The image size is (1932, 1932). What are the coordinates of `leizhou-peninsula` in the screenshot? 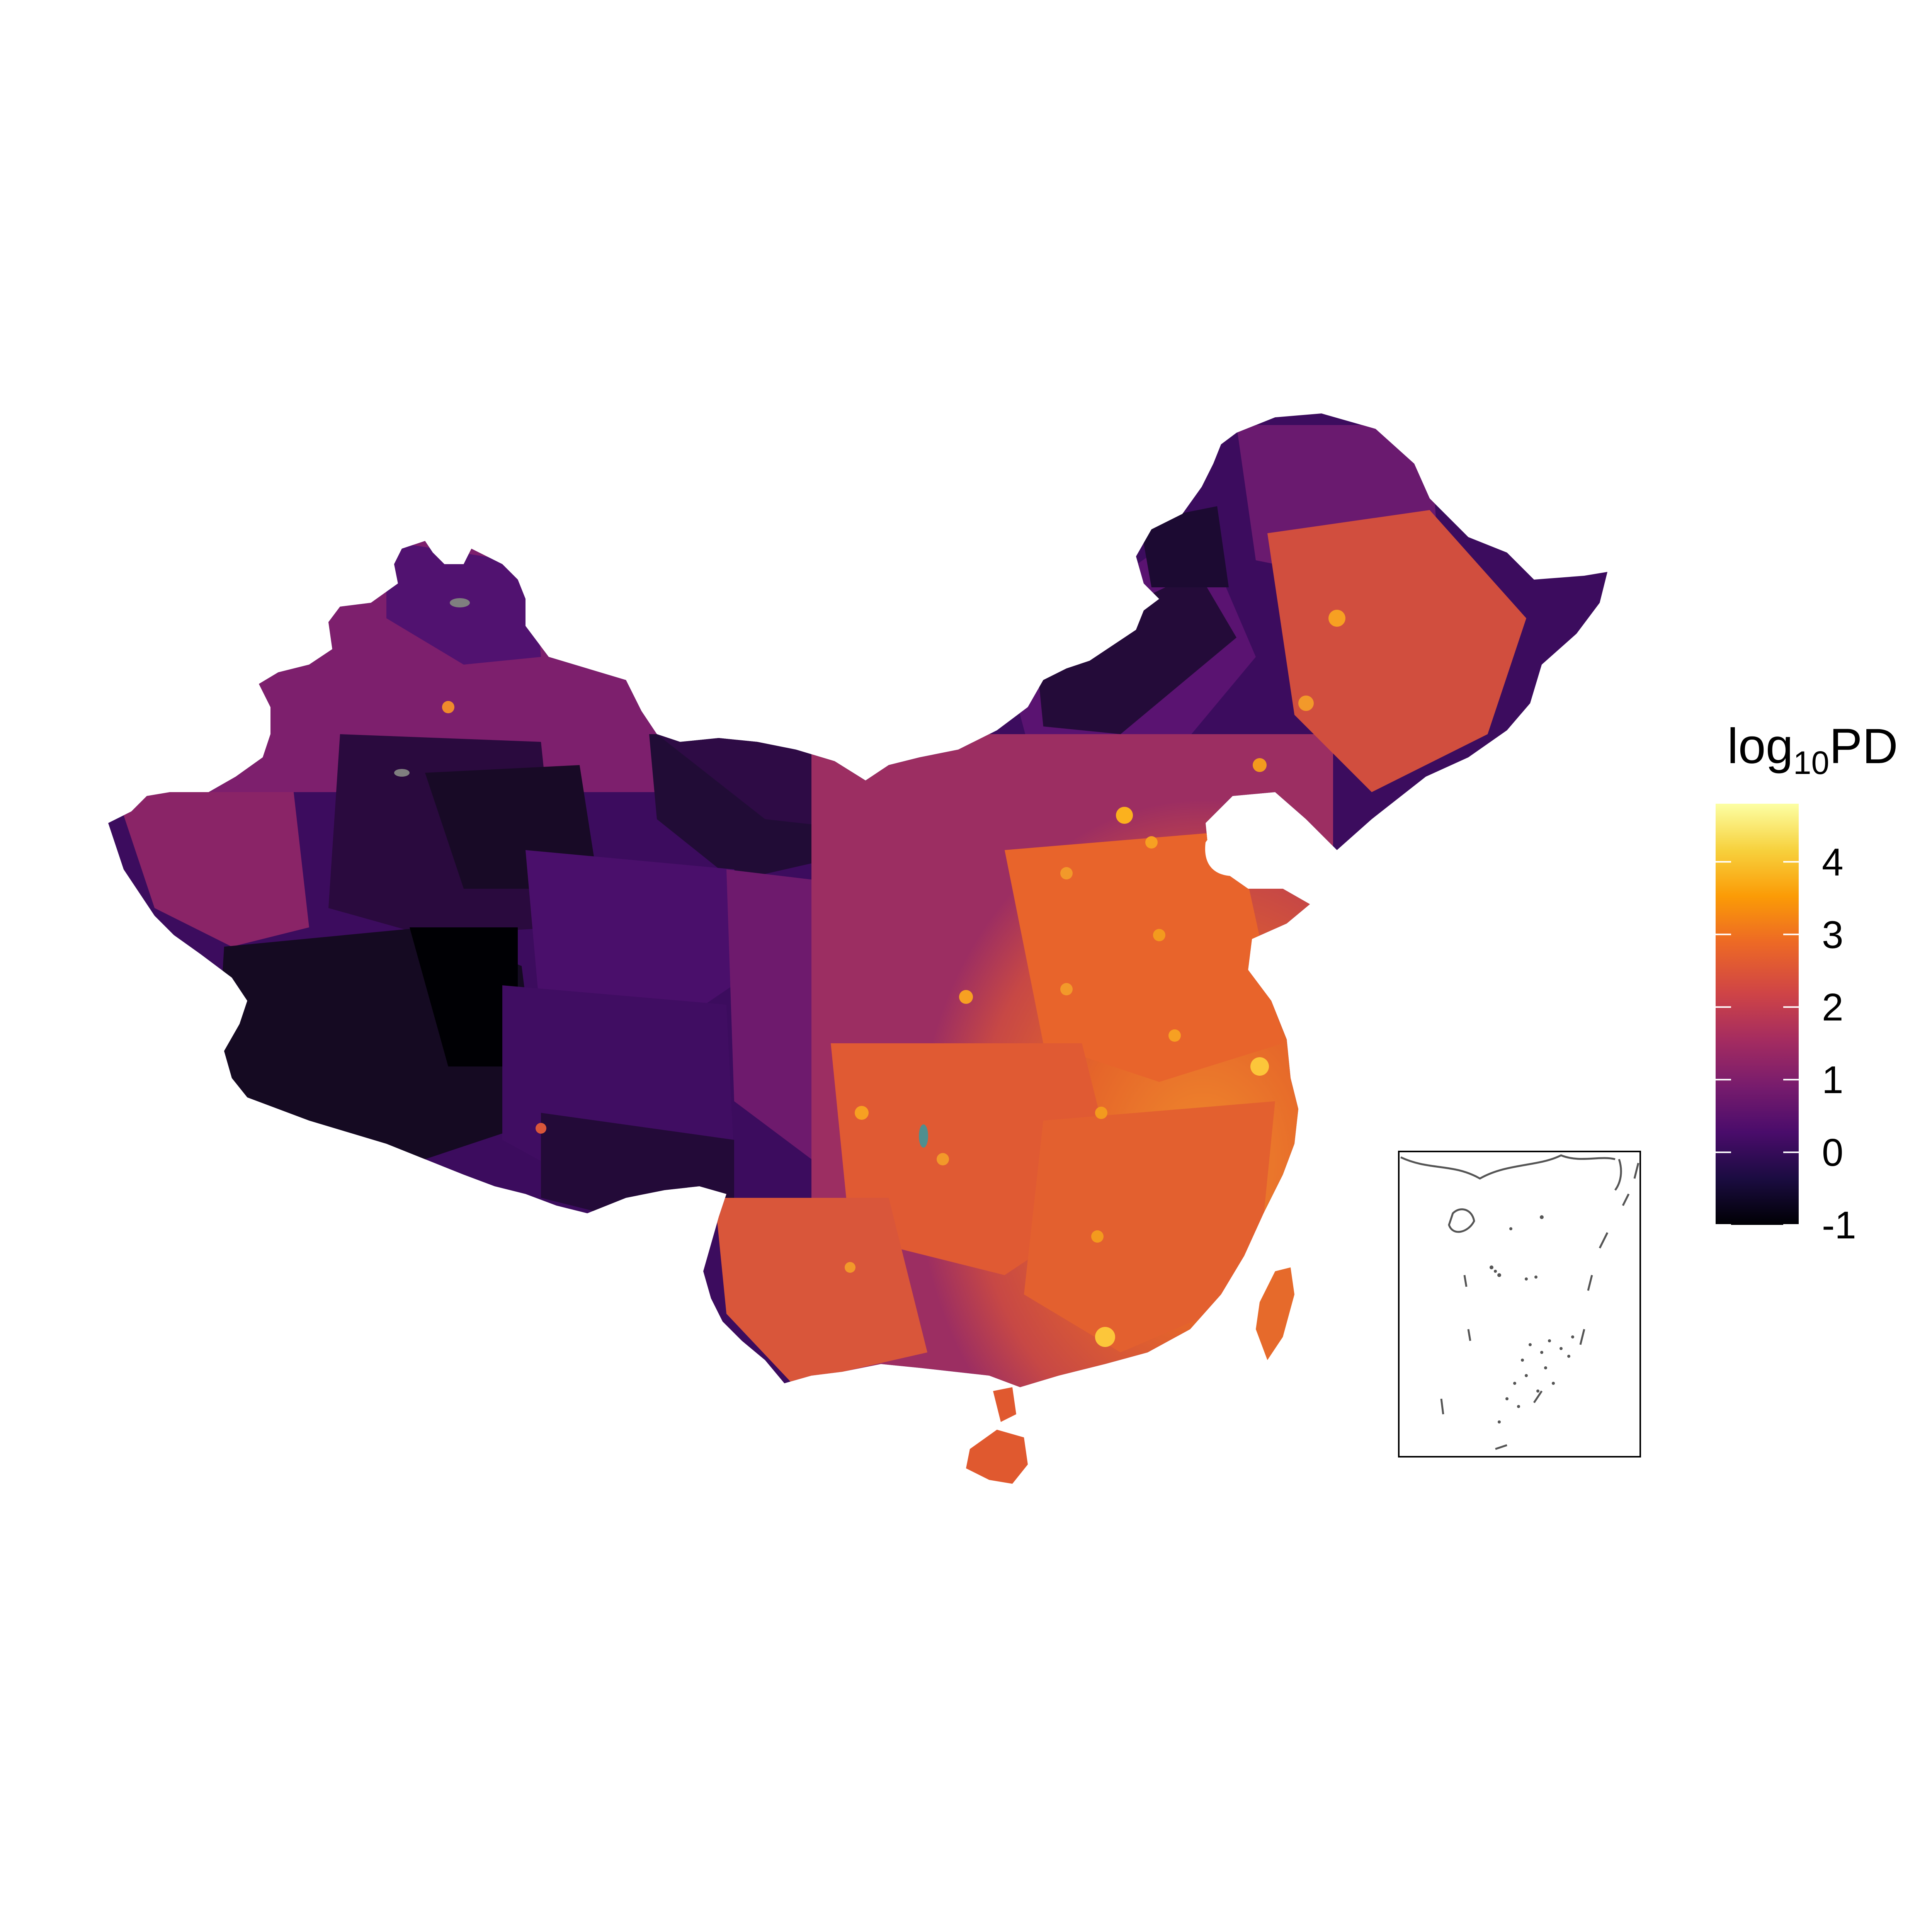 It's located at (1005, 1404).